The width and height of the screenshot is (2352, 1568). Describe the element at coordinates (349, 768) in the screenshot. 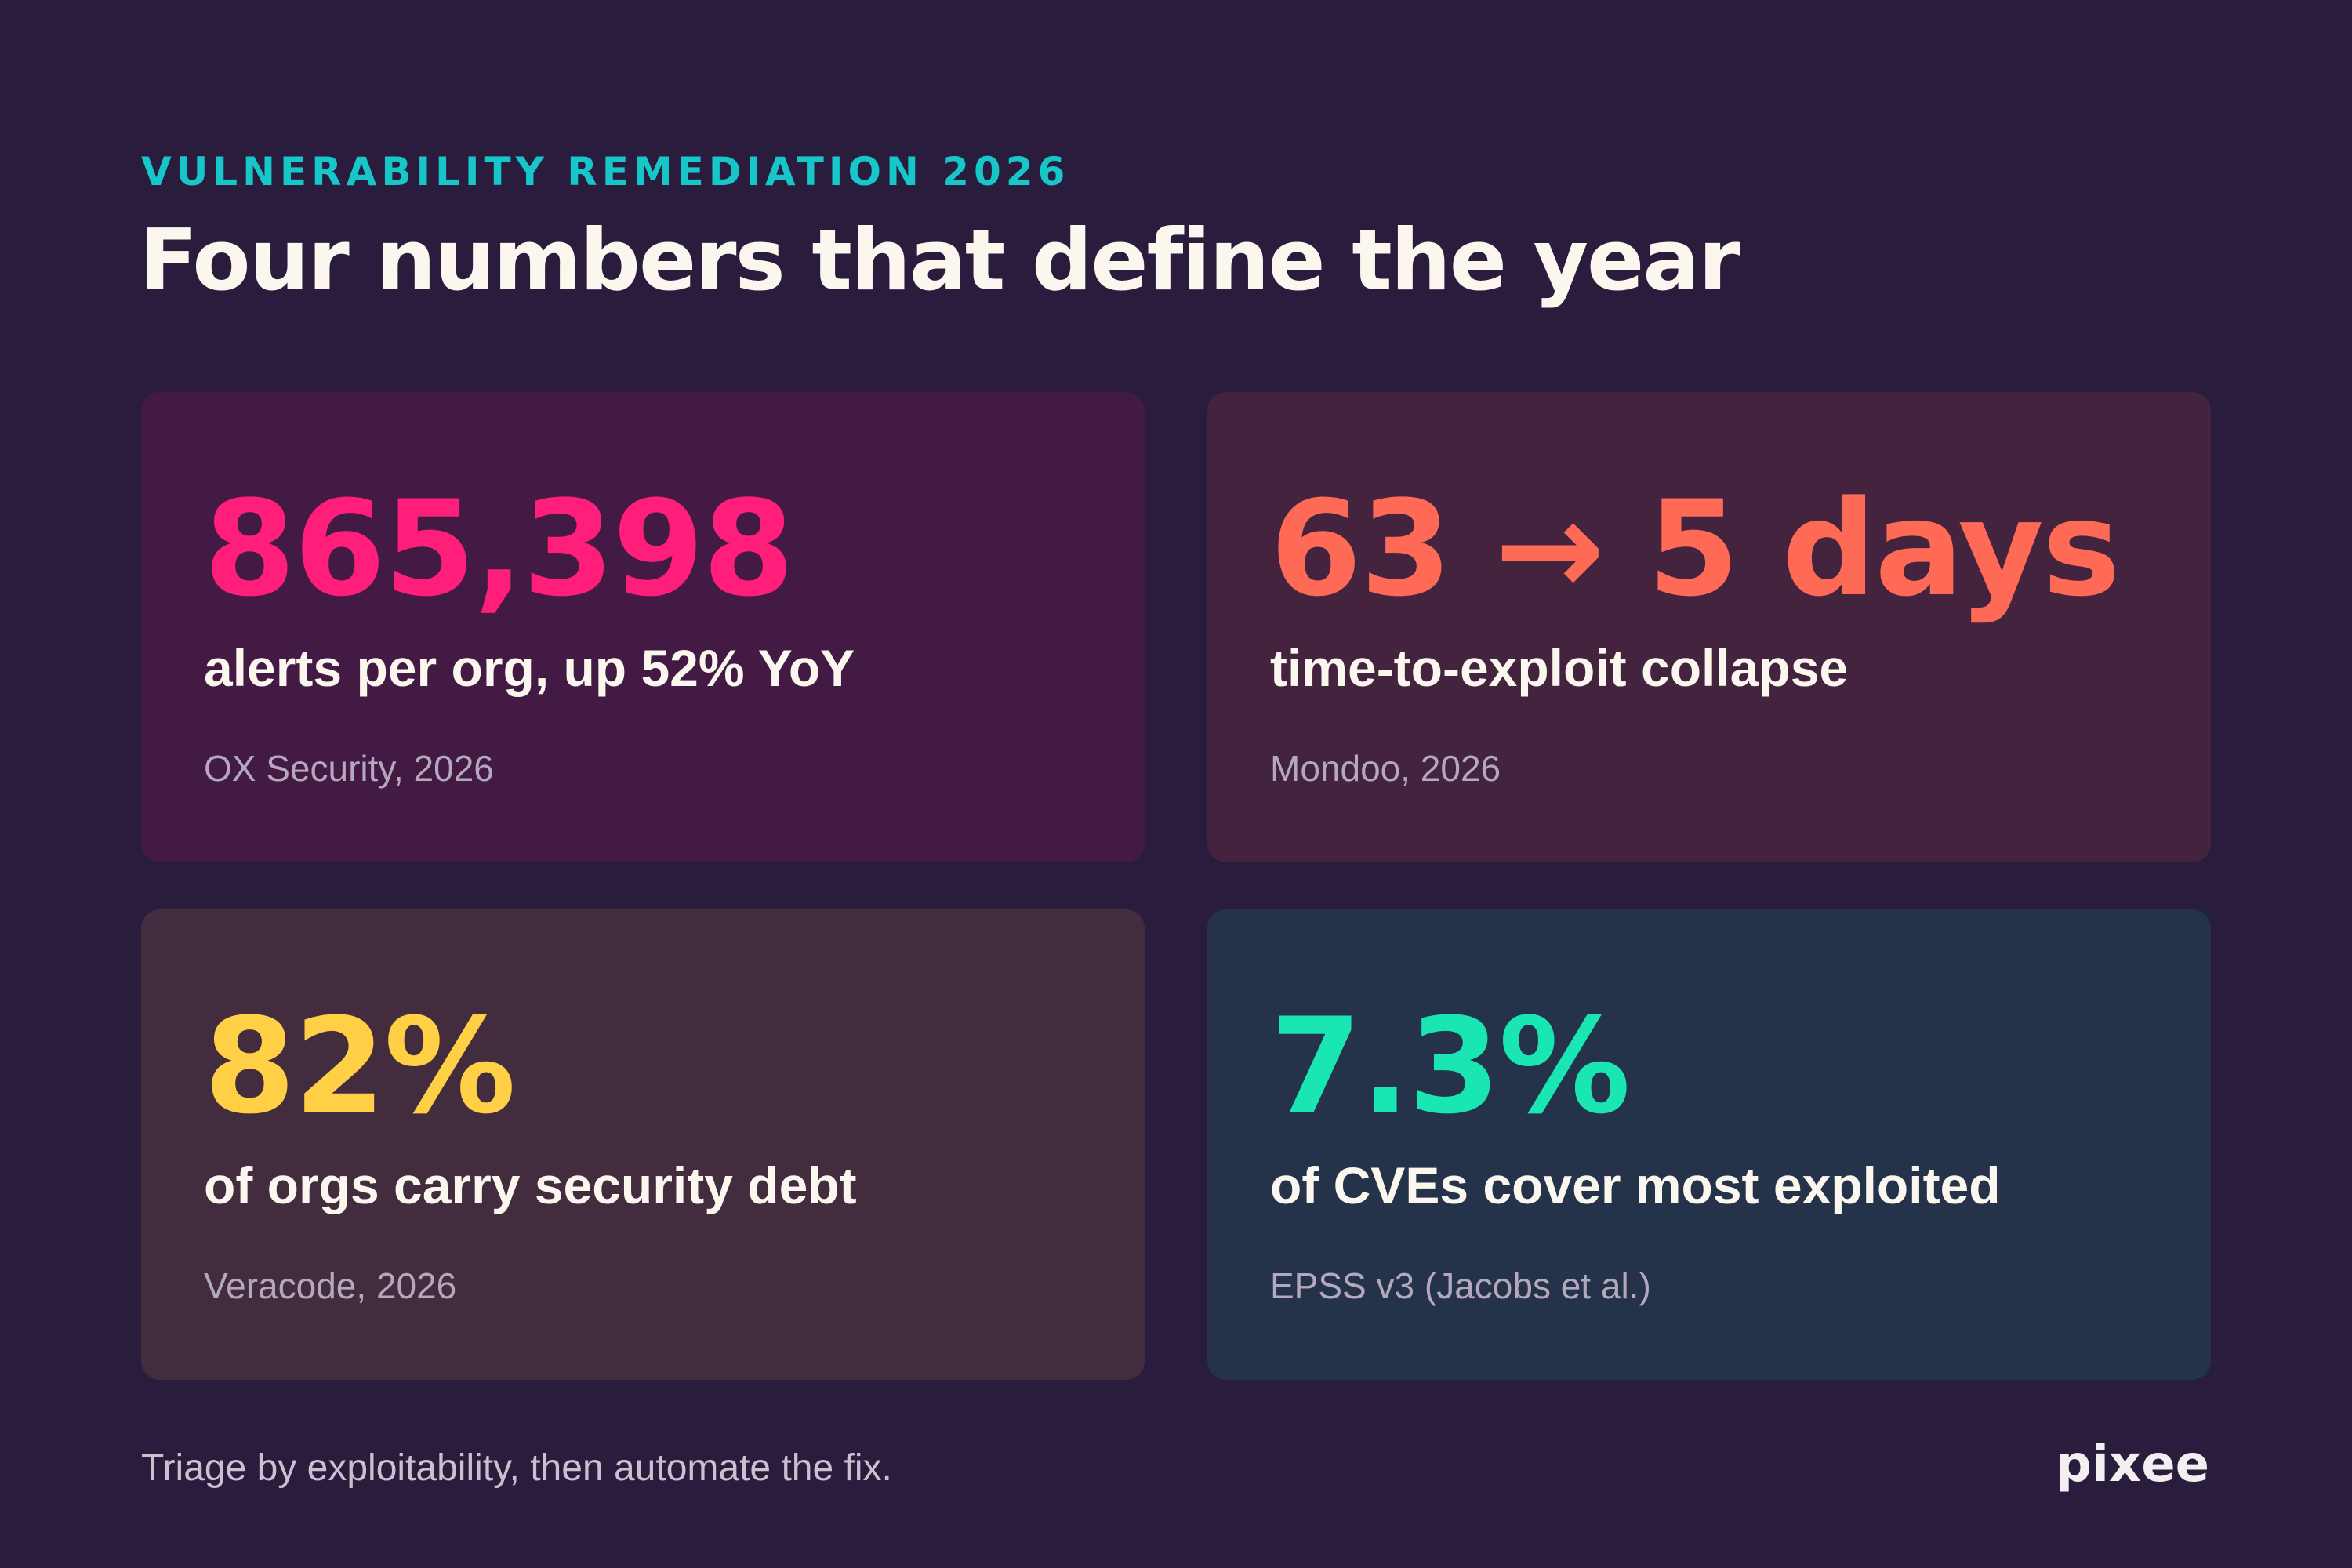

I see `stat-source: OX Security, 2026` at that location.